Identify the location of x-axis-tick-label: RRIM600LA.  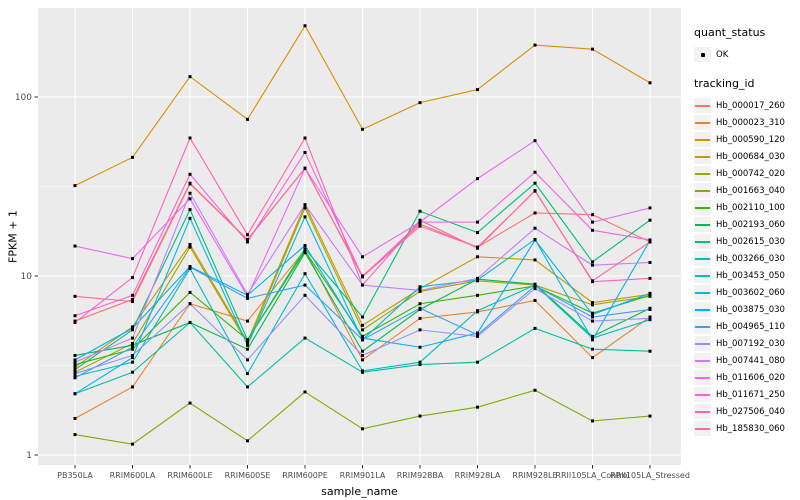
(133, 475).